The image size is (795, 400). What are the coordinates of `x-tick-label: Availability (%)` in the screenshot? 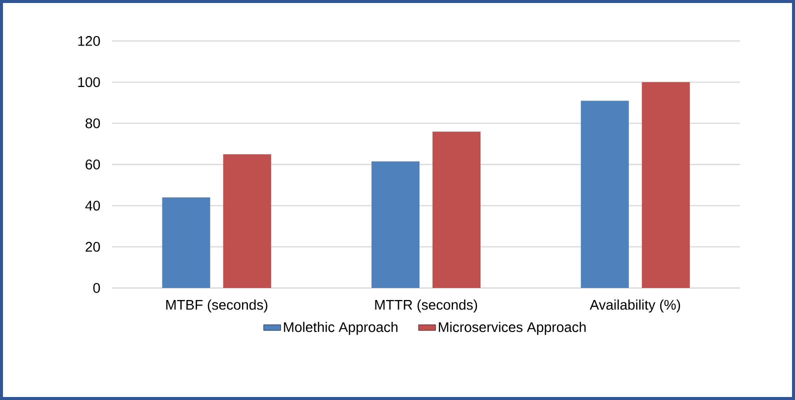 It's located at (635, 306).